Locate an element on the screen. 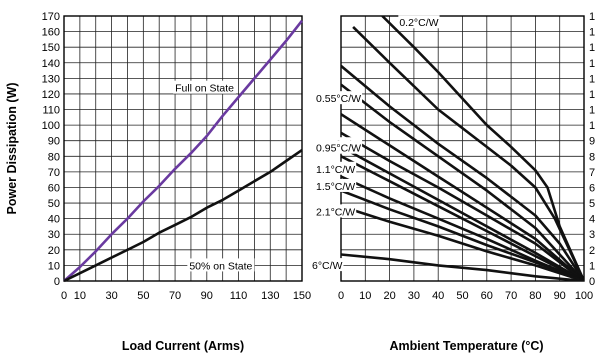  right-y-tick-label: 2 is located at coordinates (592, 251).